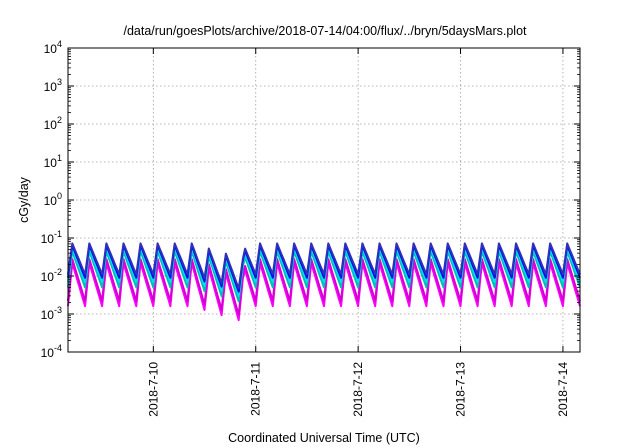 This screenshot has width=640, height=448. Describe the element at coordinates (51, 275) in the screenshot. I see `y-tick-label: 10⁻²` at that location.